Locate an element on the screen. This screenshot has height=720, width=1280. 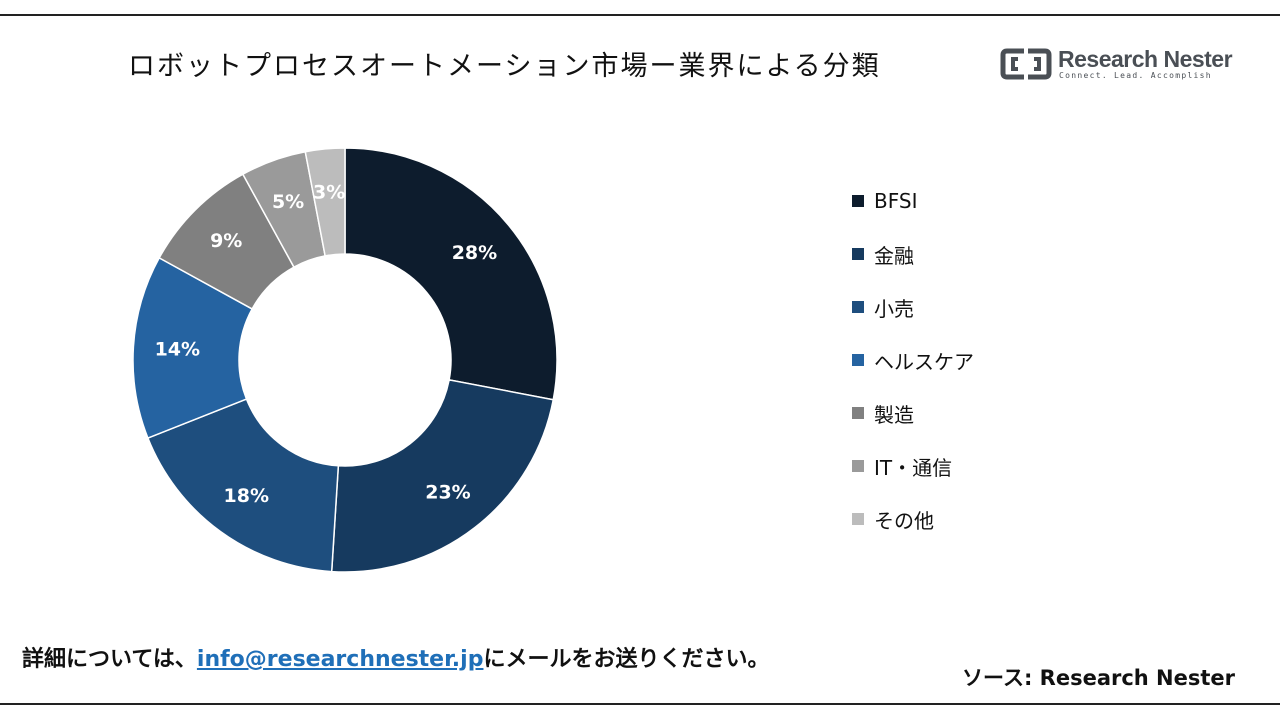
footer-prefix: 詳細については、 is located at coordinates (109, 659).